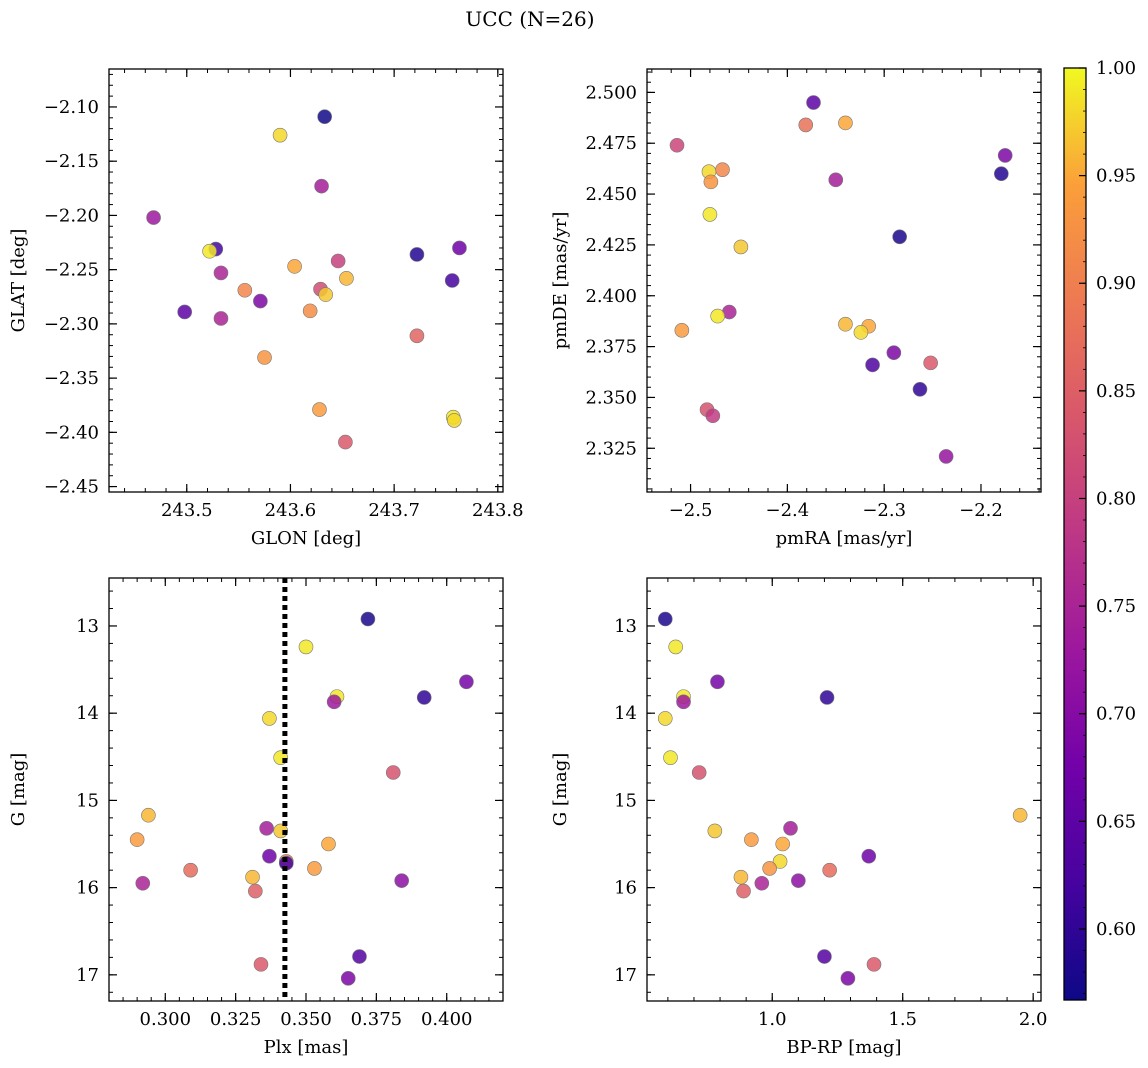 The height and width of the screenshot is (1068, 1148). What do you see at coordinates (71, 432) in the screenshot?
I see `y-tick-label: −2.40` at bounding box center [71, 432].